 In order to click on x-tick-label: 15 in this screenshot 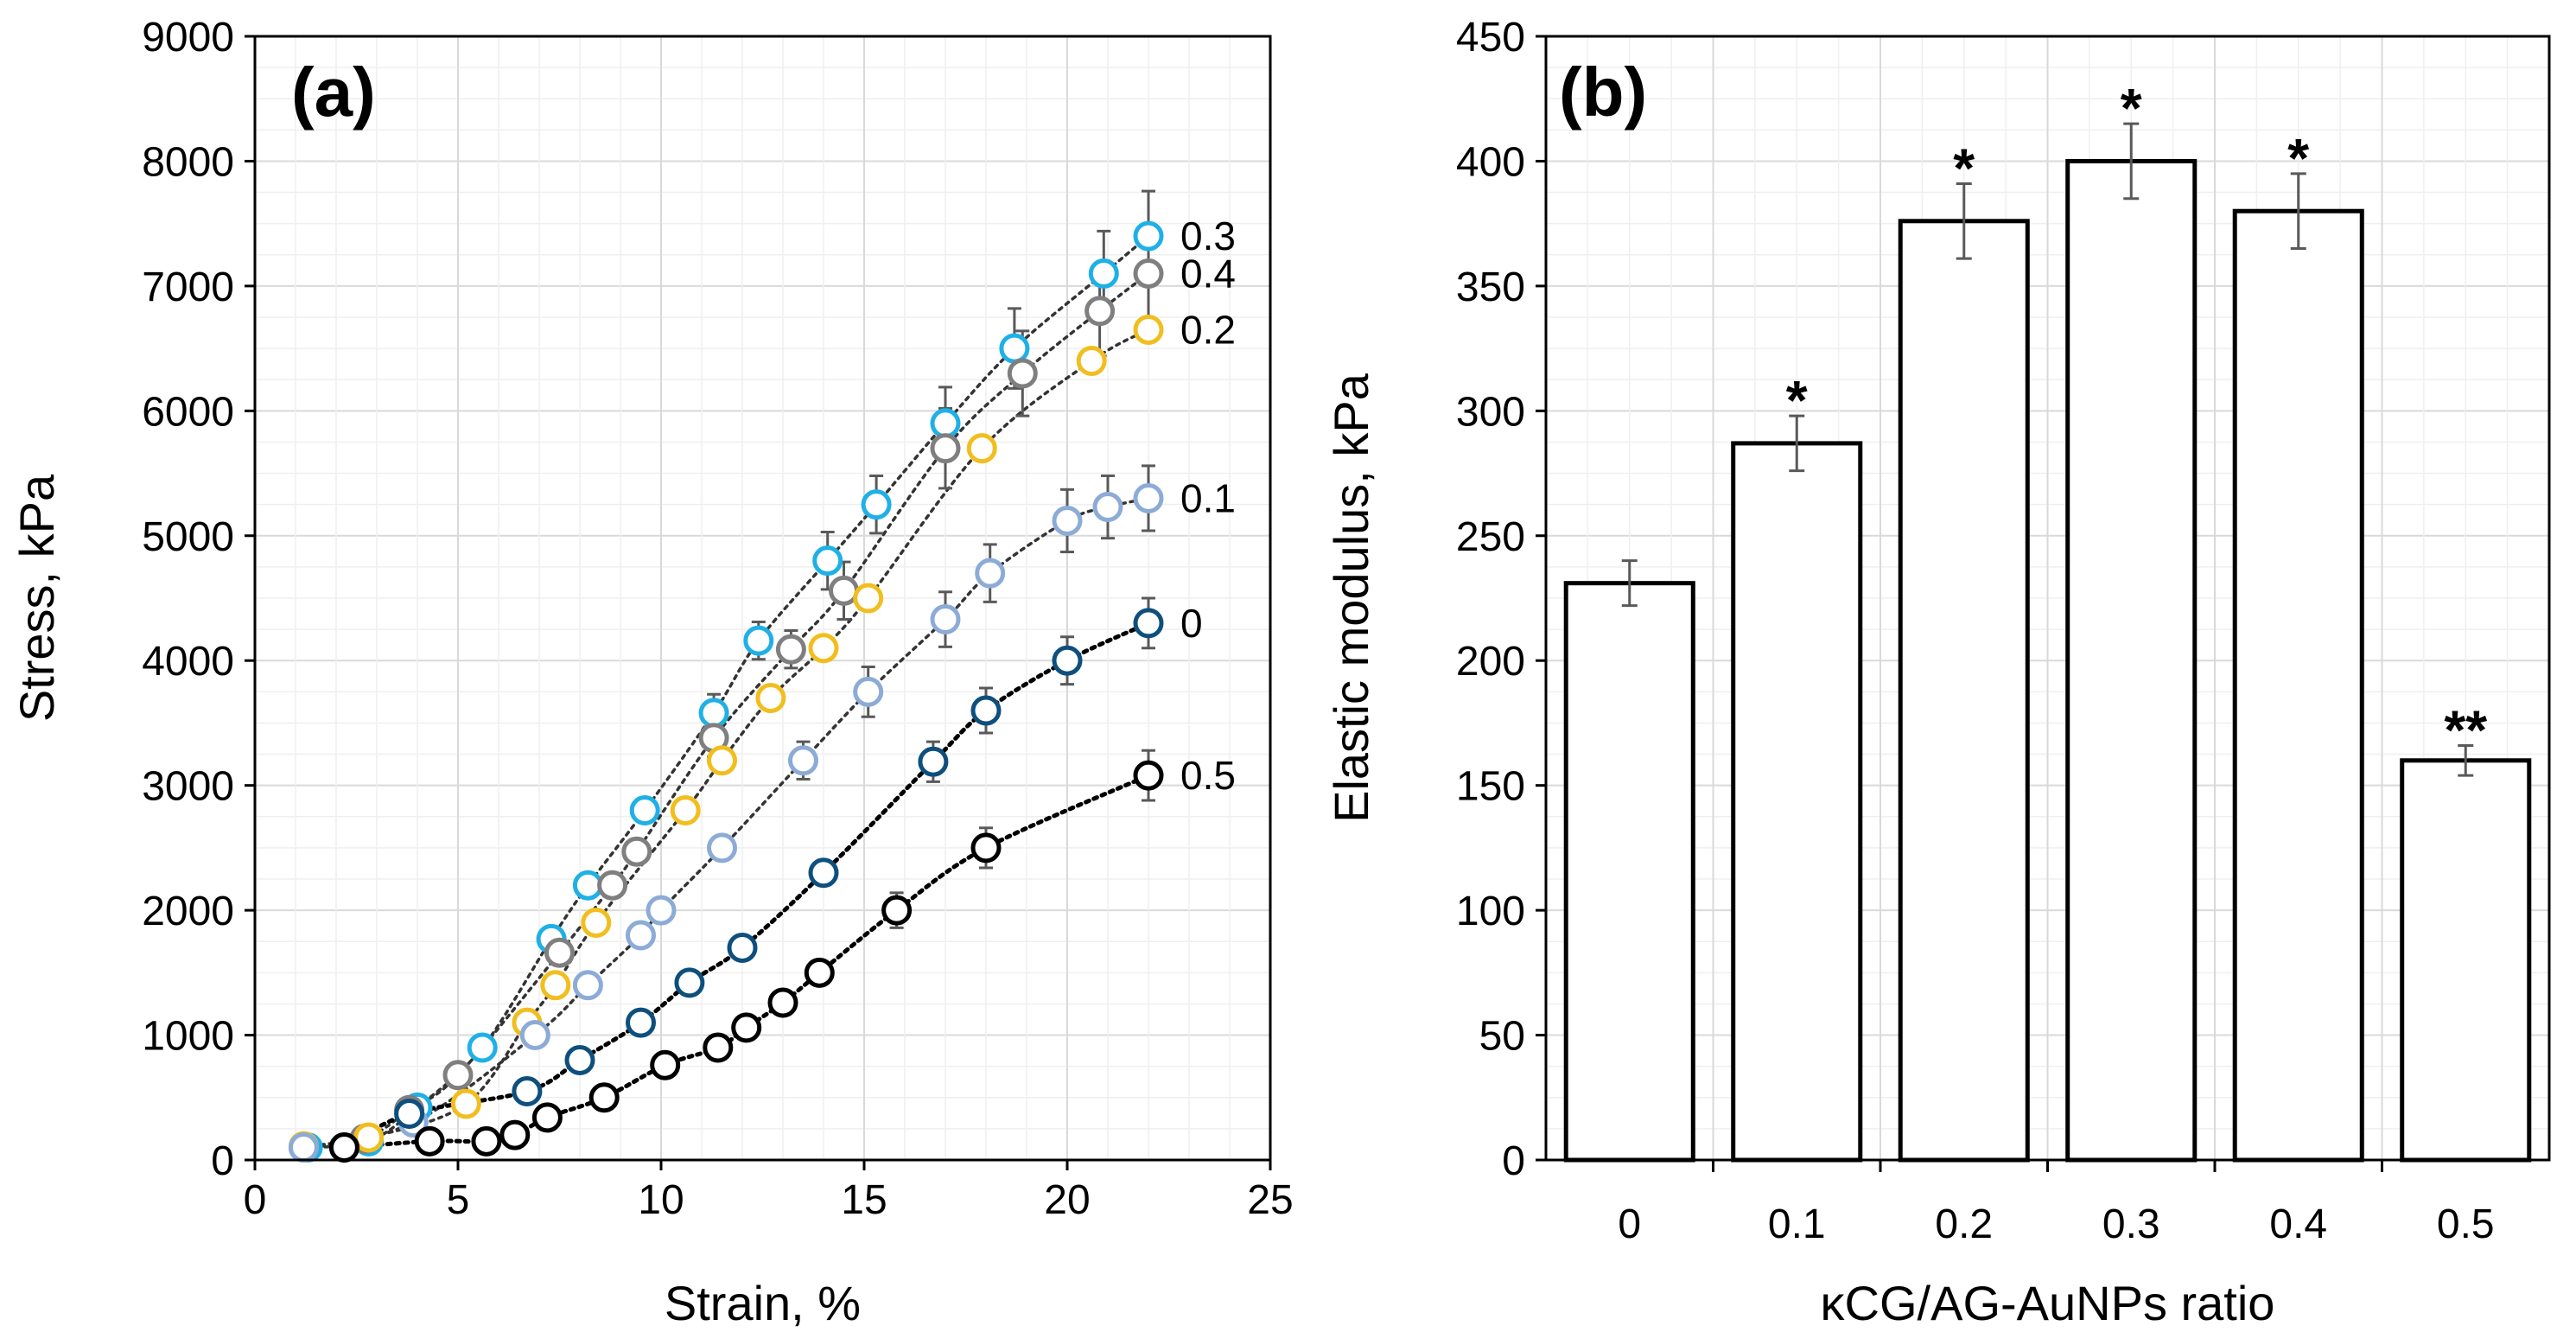, I will do `click(864, 1200)`.